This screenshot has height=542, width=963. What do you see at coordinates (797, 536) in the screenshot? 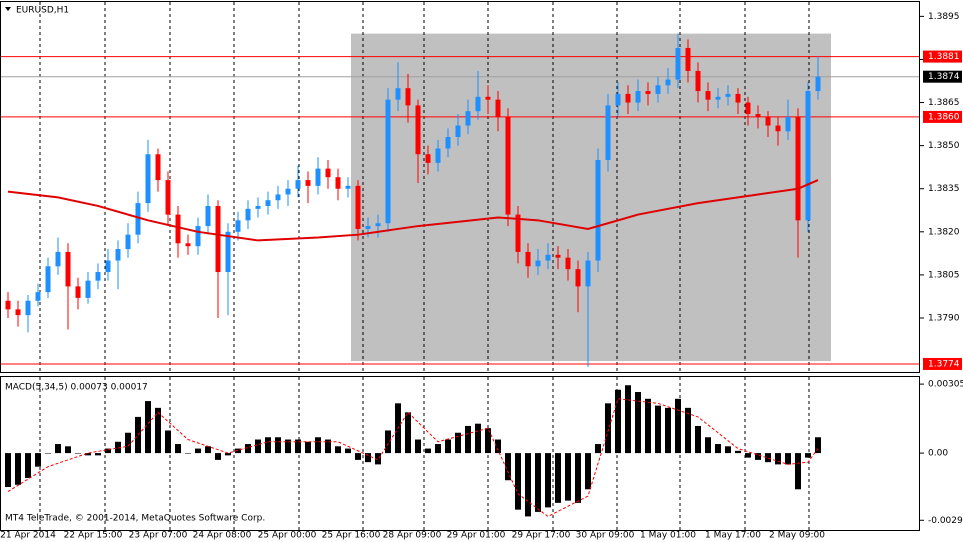
I see `x-tick-label: 2 May 09:00` at bounding box center [797, 536].